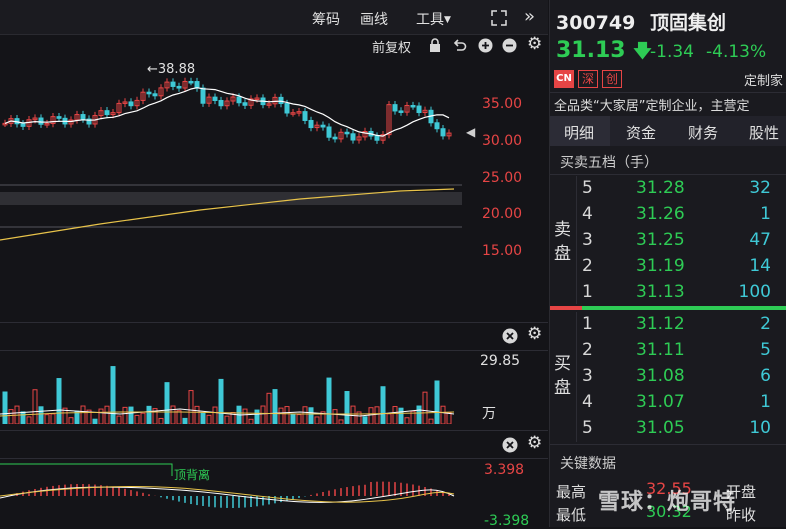  I want to click on close-panel-icon, so click(510, 336).